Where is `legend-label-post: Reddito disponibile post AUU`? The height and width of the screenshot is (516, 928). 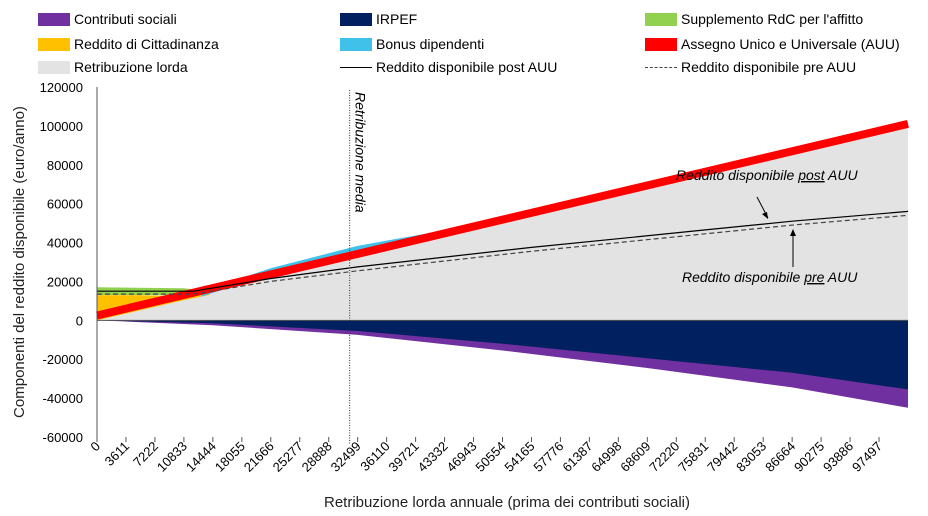
legend-label-post: Reddito disponibile post AUU is located at coordinates (467, 67).